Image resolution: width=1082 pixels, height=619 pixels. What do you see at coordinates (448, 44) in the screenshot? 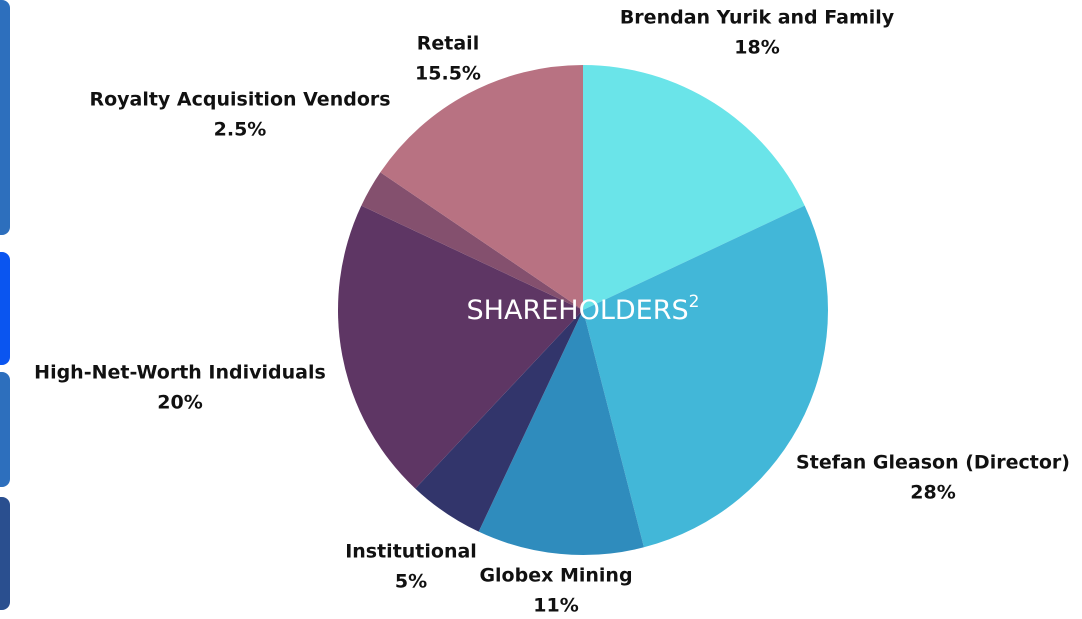
I see `slice-label: Retail` at bounding box center [448, 44].